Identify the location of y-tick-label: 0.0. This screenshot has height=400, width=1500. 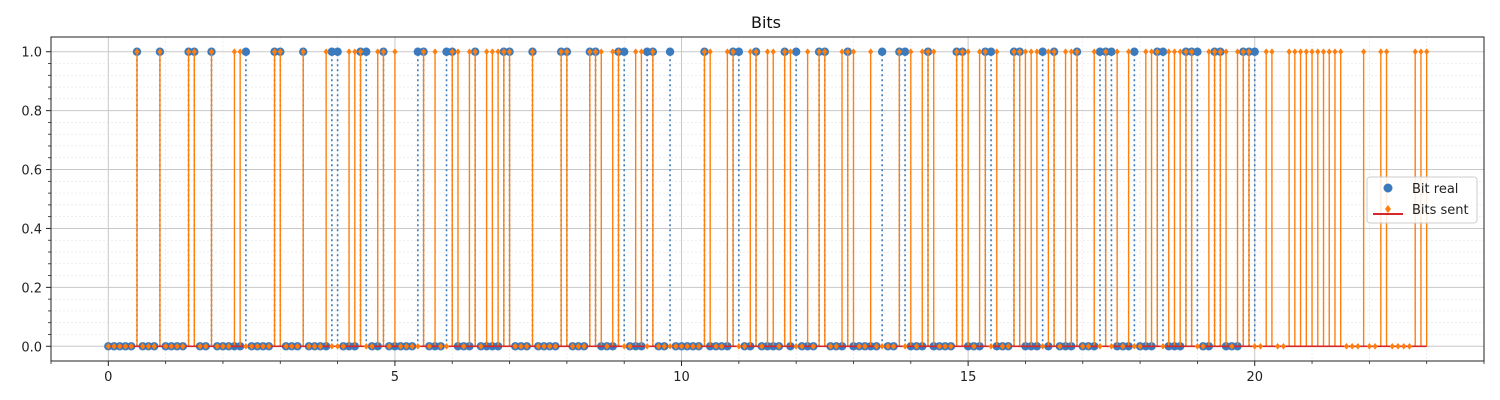
(31, 347).